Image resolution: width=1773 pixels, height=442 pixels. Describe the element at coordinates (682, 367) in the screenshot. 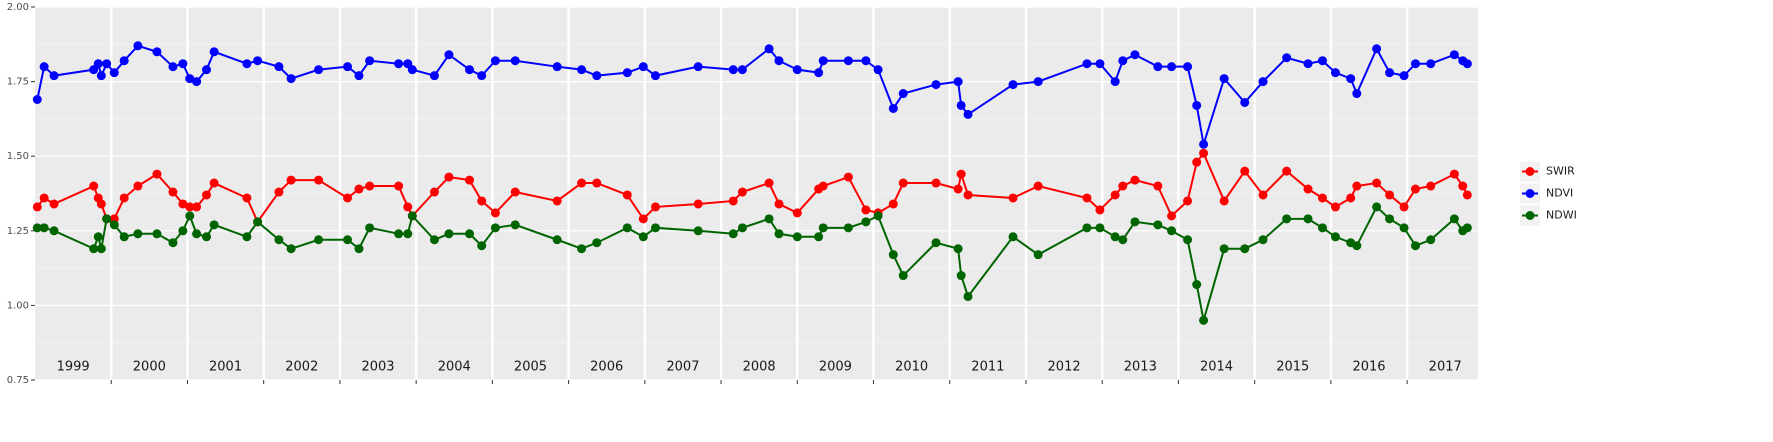

I see `year-label: 2007` at that location.